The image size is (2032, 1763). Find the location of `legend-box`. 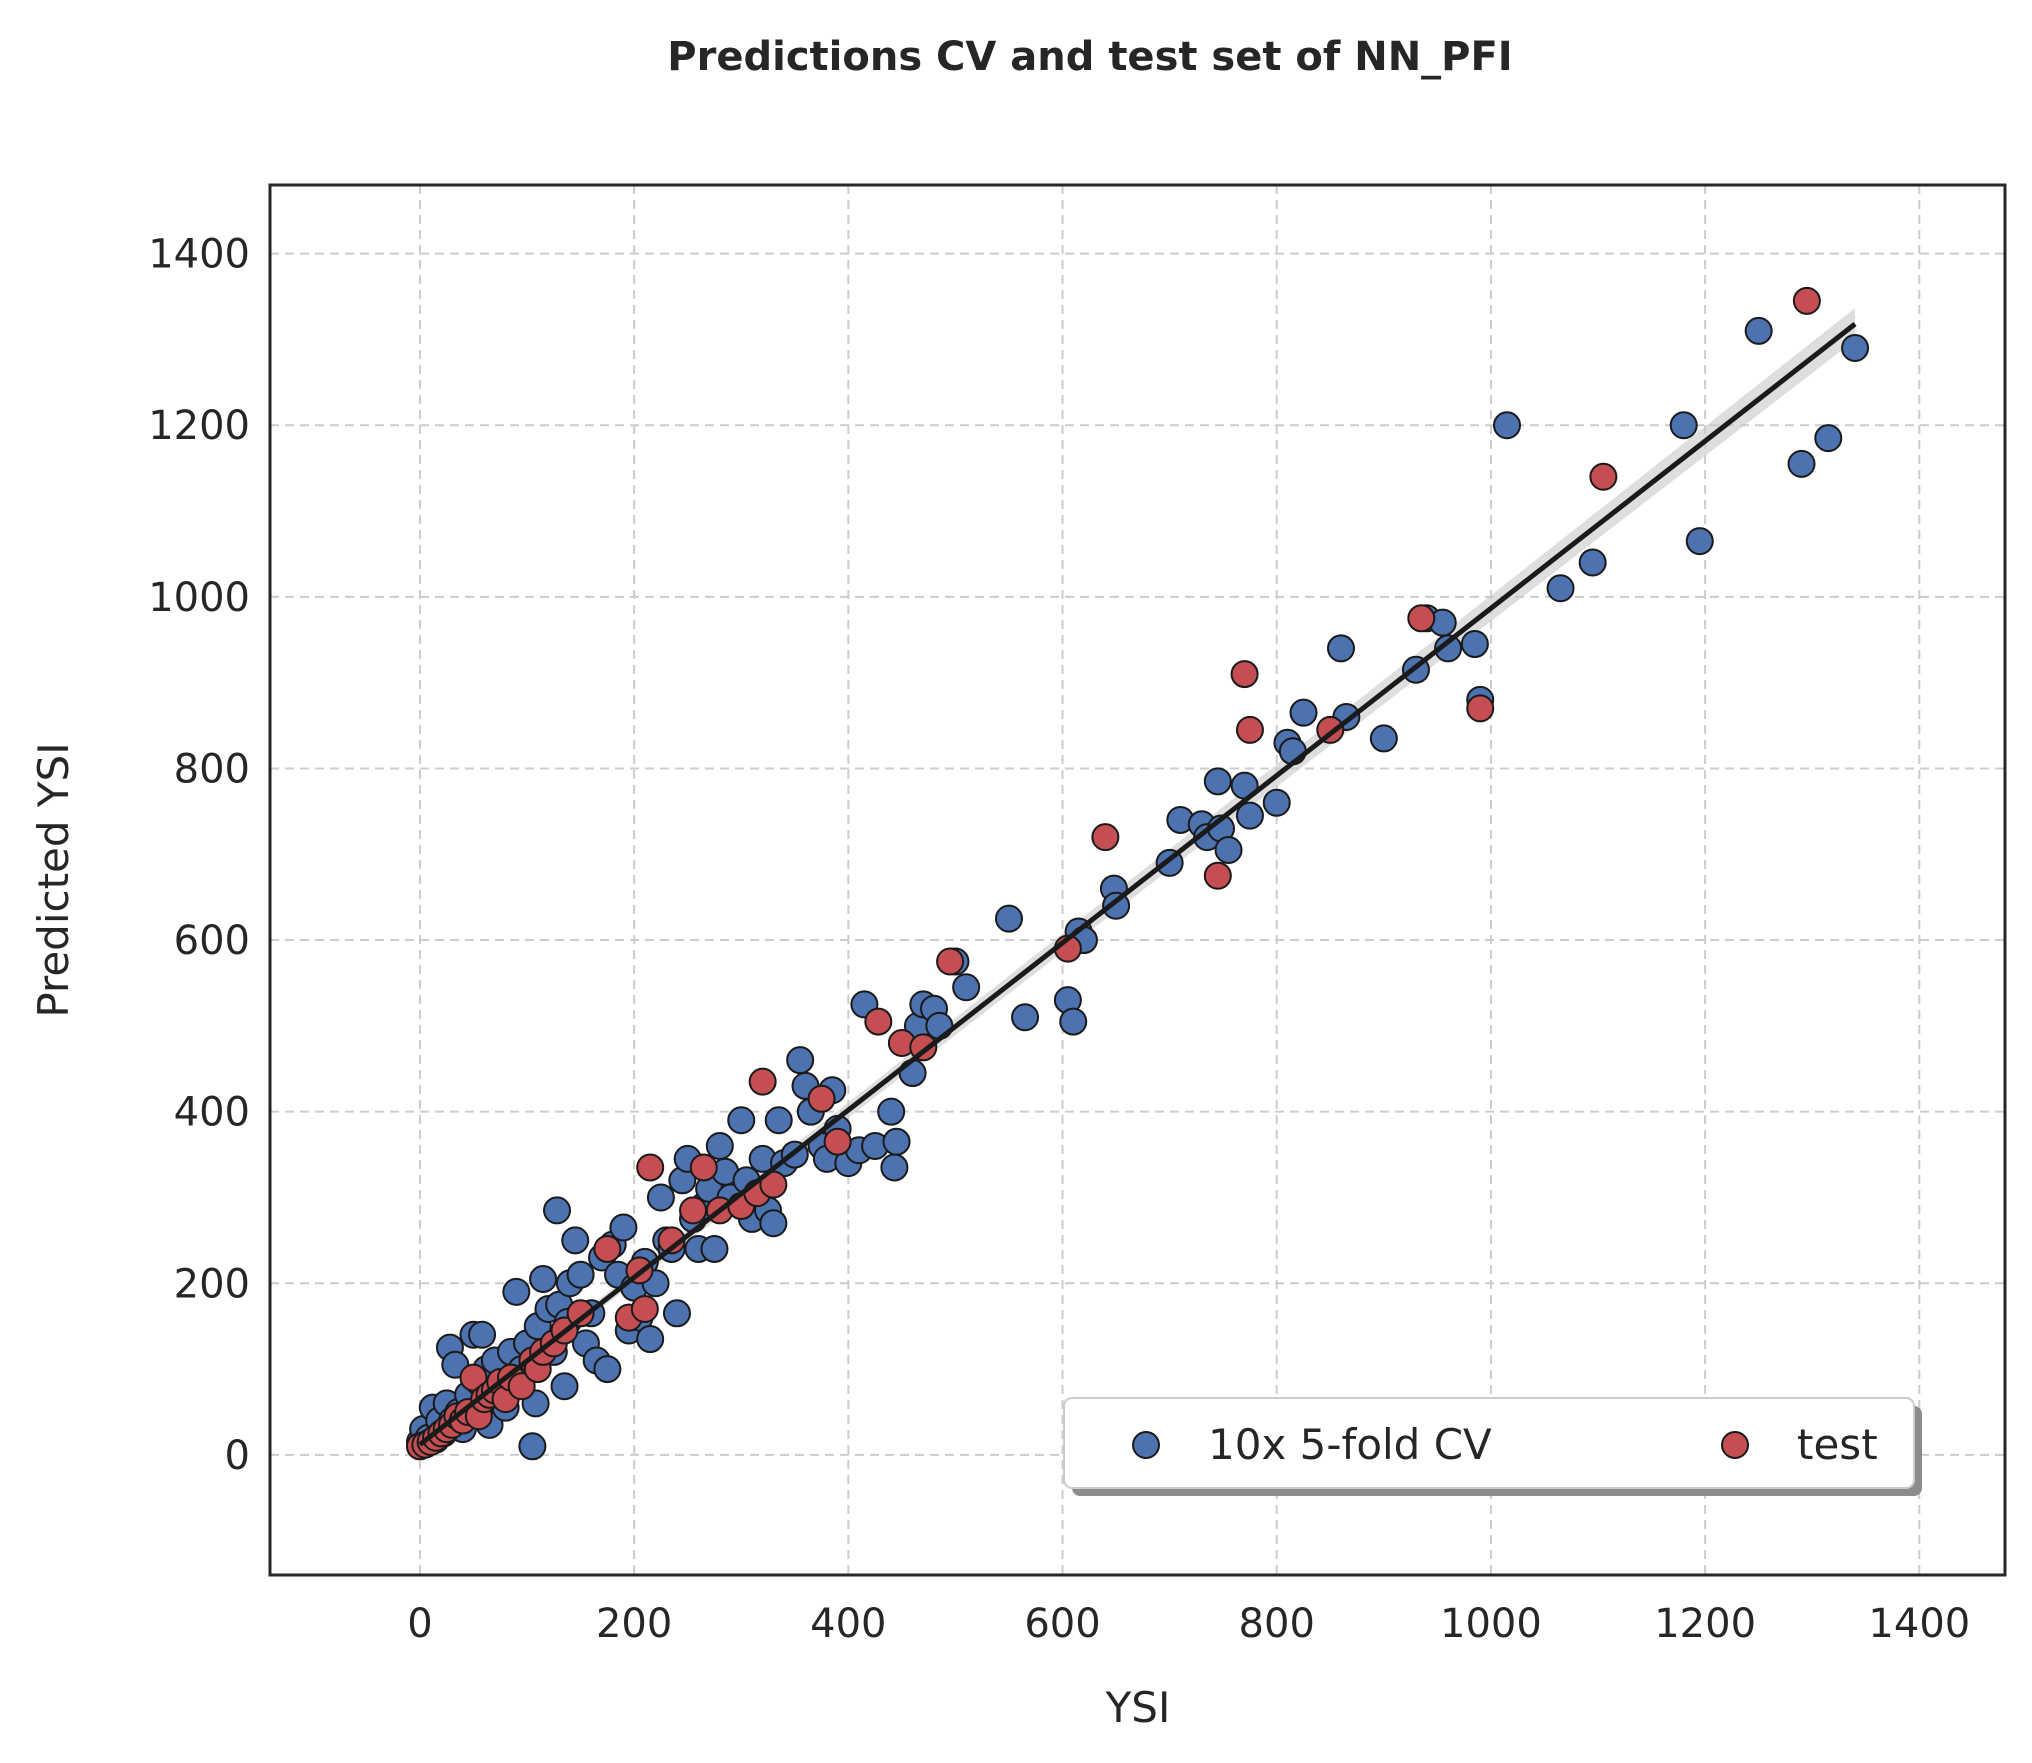

legend-box is located at coordinates (1489, 1443).